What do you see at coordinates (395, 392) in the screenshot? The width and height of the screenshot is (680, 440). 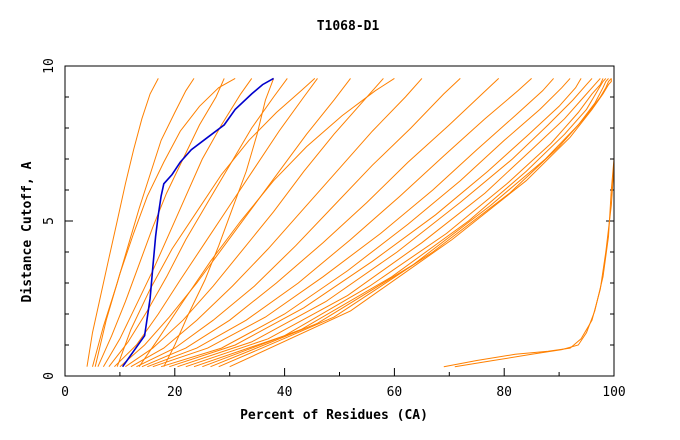 I see `x-tick-label: 60` at bounding box center [395, 392].